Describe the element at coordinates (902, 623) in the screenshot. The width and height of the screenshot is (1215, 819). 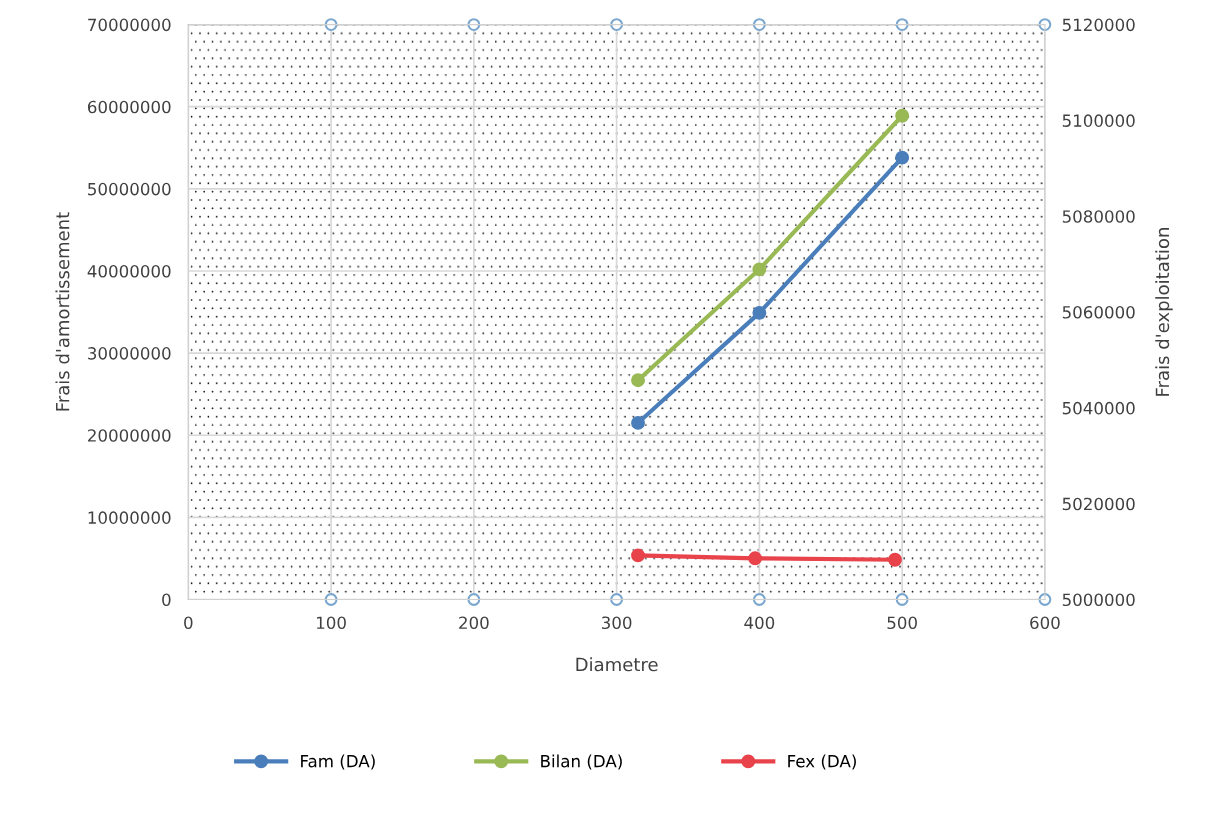
I see `x-tick-label: 500` at that location.